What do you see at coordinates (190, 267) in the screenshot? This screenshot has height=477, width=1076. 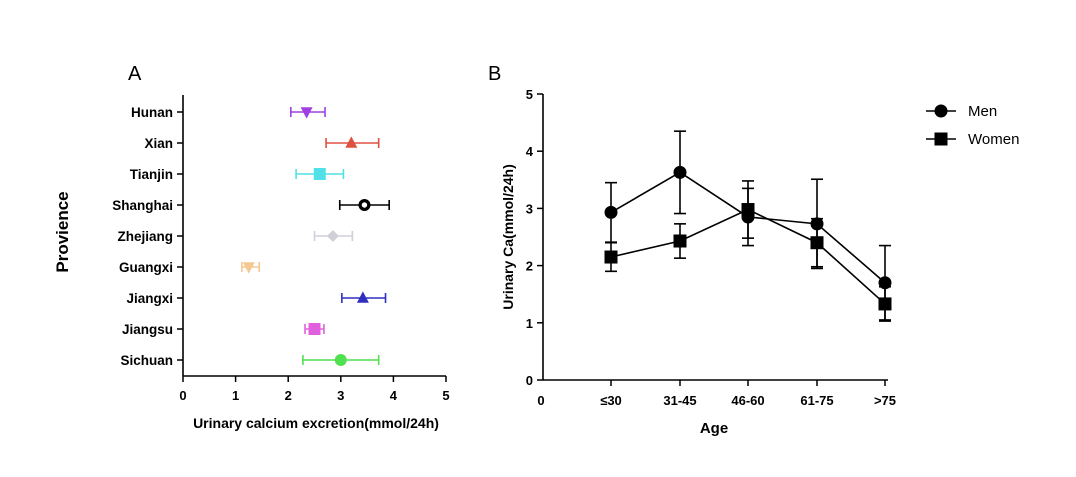 I see `panel-a-row: Guangxi` at bounding box center [190, 267].